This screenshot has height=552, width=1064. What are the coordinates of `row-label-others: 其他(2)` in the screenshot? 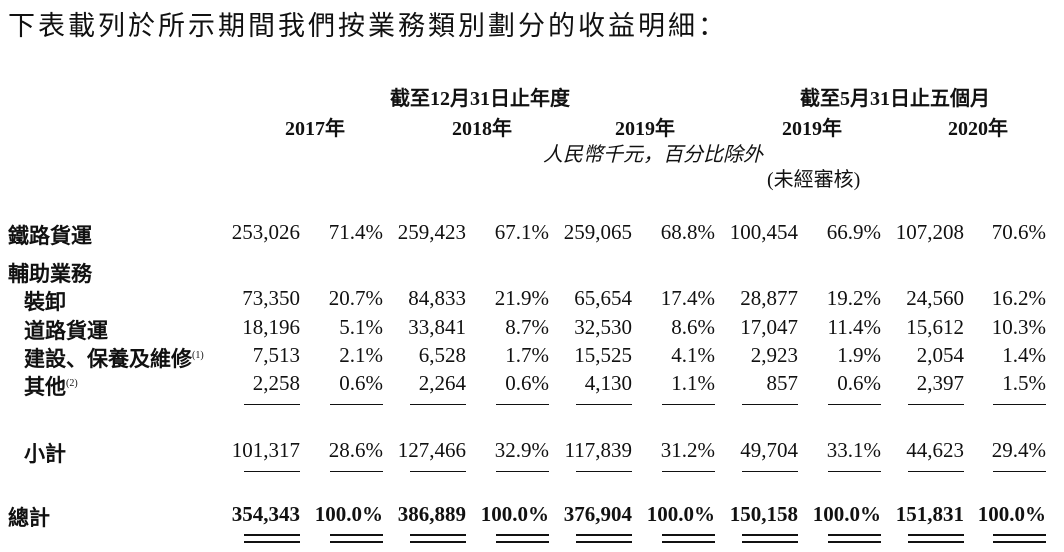 It's located at (51, 386).